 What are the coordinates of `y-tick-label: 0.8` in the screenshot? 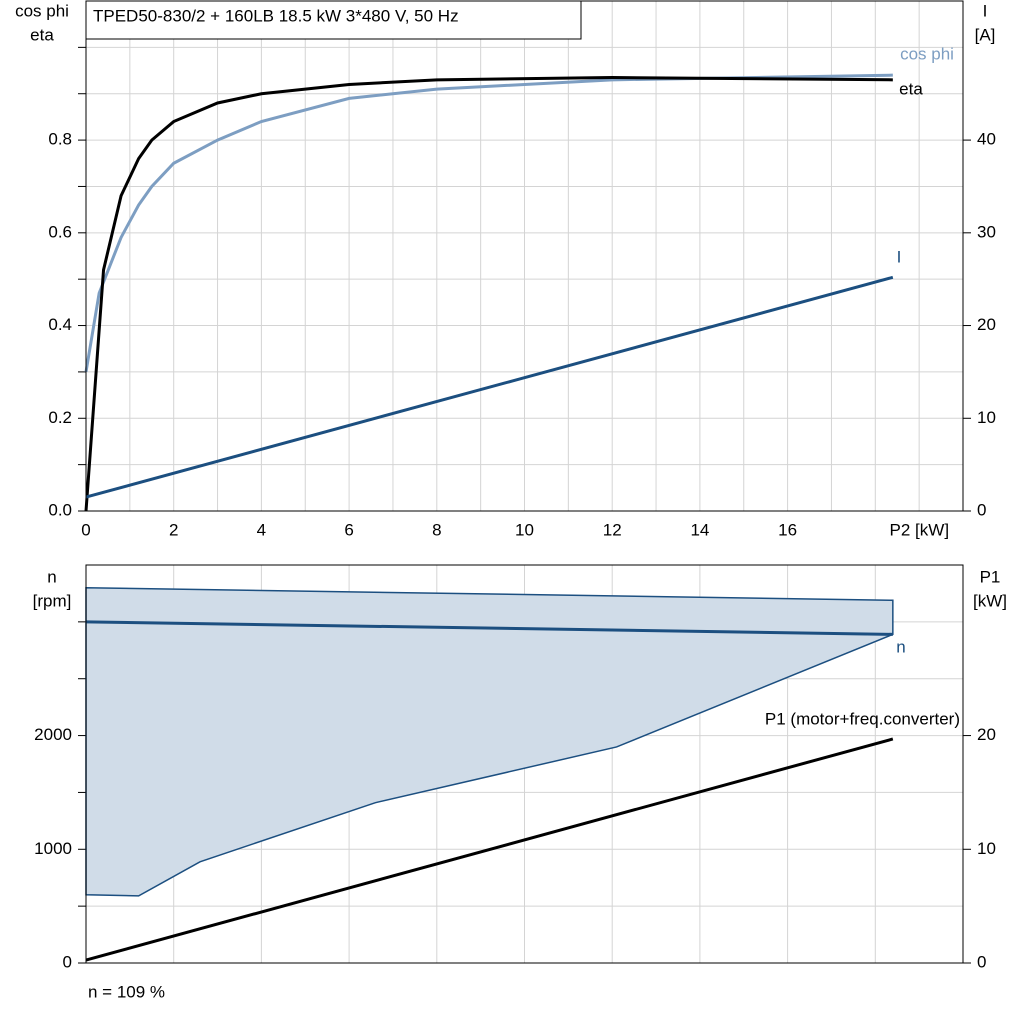 It's located at (60, 139).